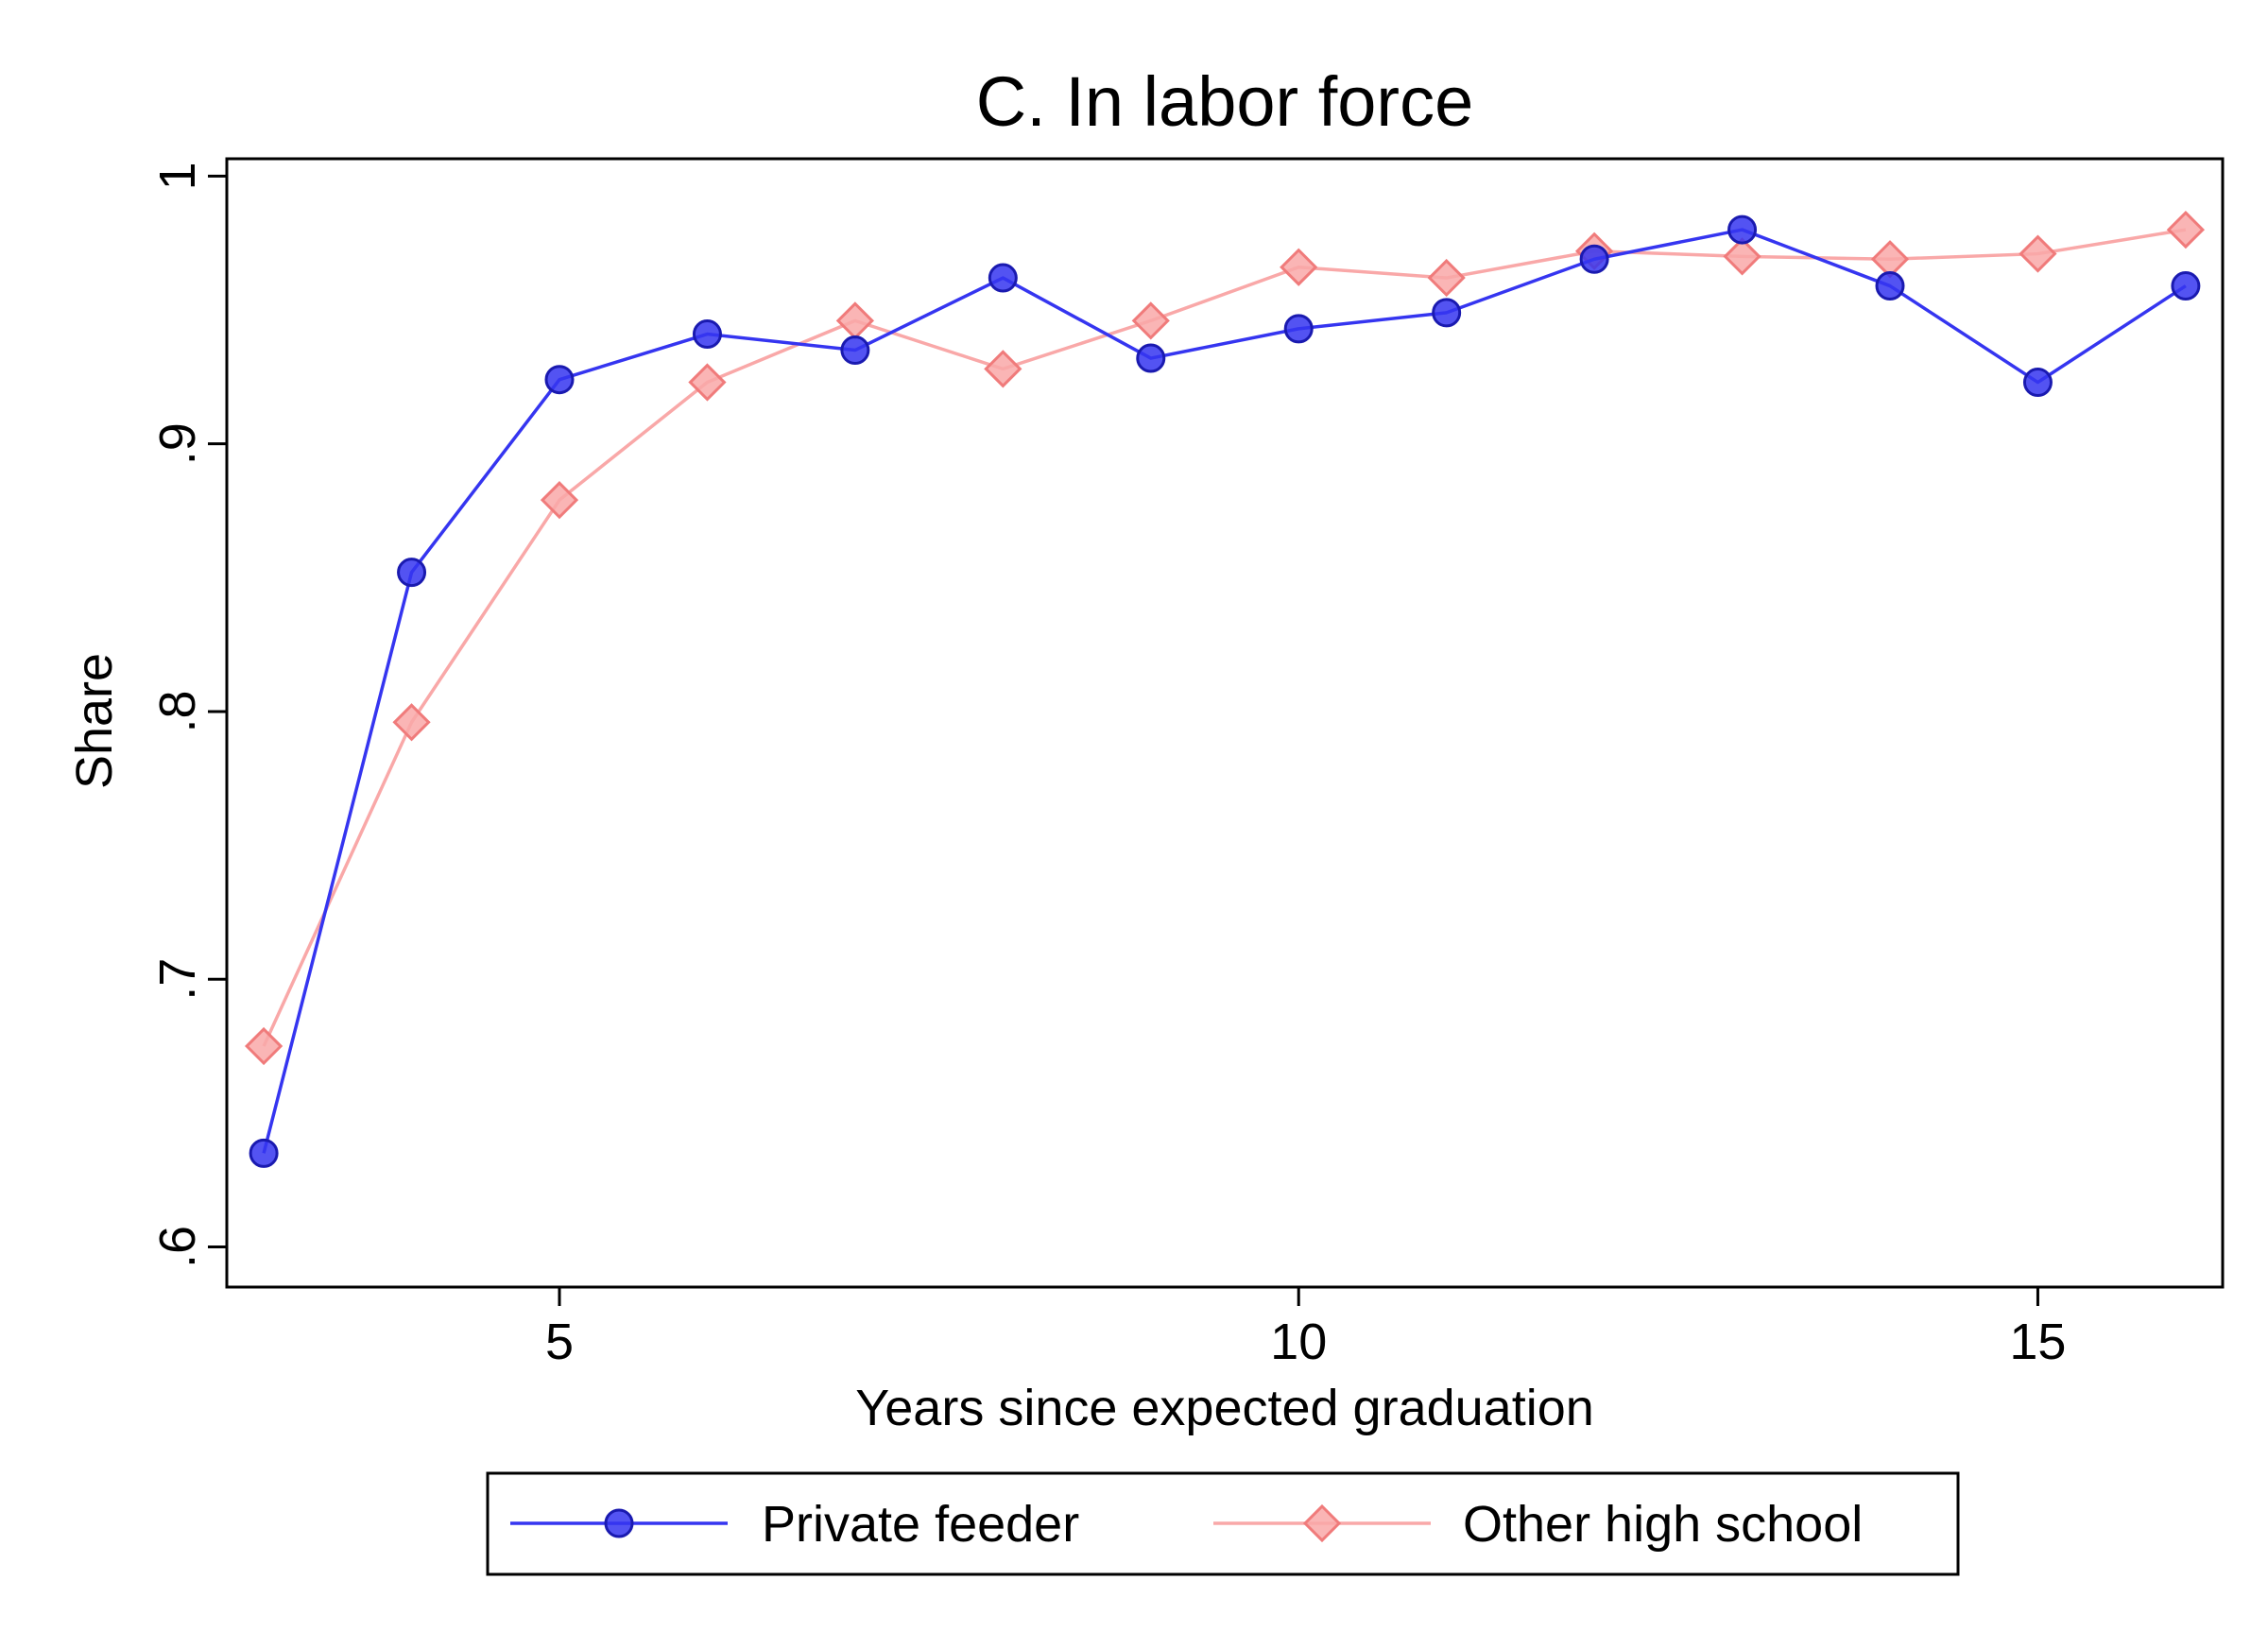 The height and width of the screenshot is (1649, 2268). Describe the element at coordinates (2037, 1342) in the screenshot. I see `x-tick-label: 15` at that location.